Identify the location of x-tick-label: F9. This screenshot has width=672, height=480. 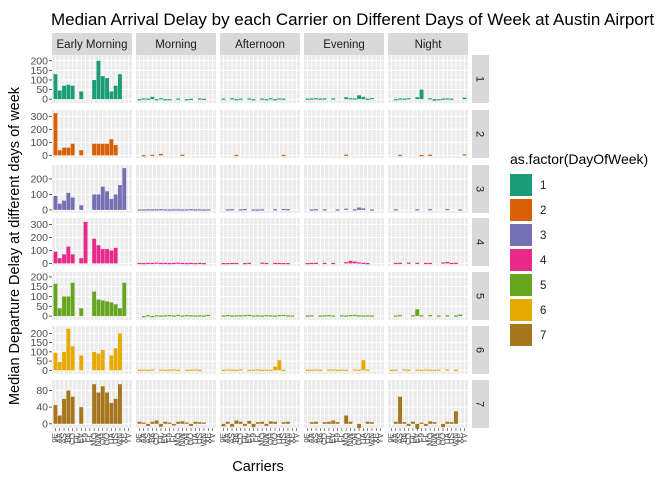
(421, 437).